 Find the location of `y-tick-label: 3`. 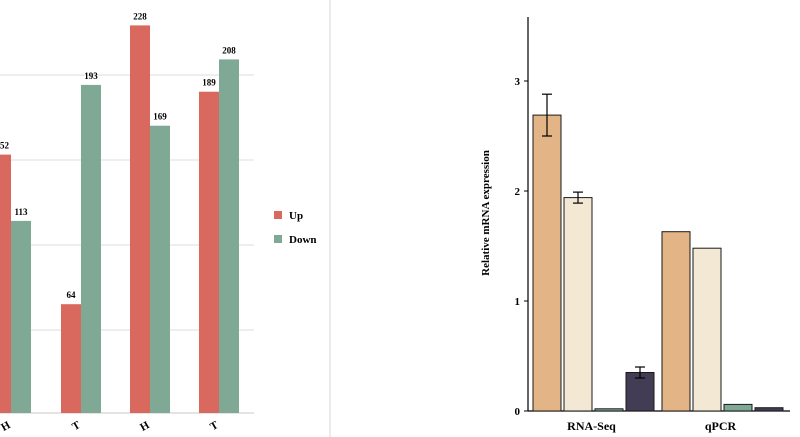

y-tick-label: 3 is located at coordinates (518, 82).